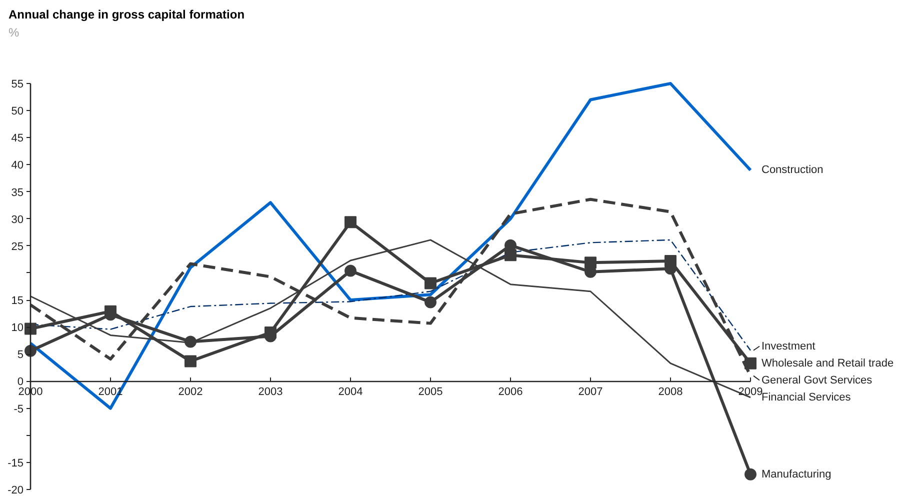 Image resolution: width=904 pixels, height=502 pixels. I want to click on series-label: General Govt Services, so click(817, 380).